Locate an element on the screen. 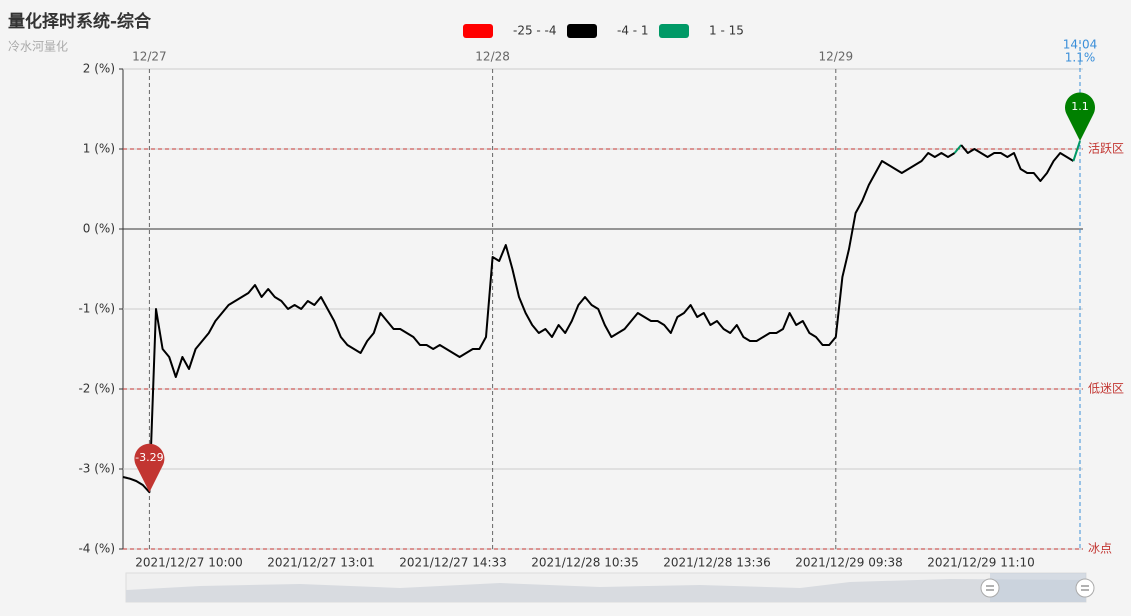 Image resolution: width=1131 pixels, height=616 pixels. zoom-window is located at coordinates (1038, 587).